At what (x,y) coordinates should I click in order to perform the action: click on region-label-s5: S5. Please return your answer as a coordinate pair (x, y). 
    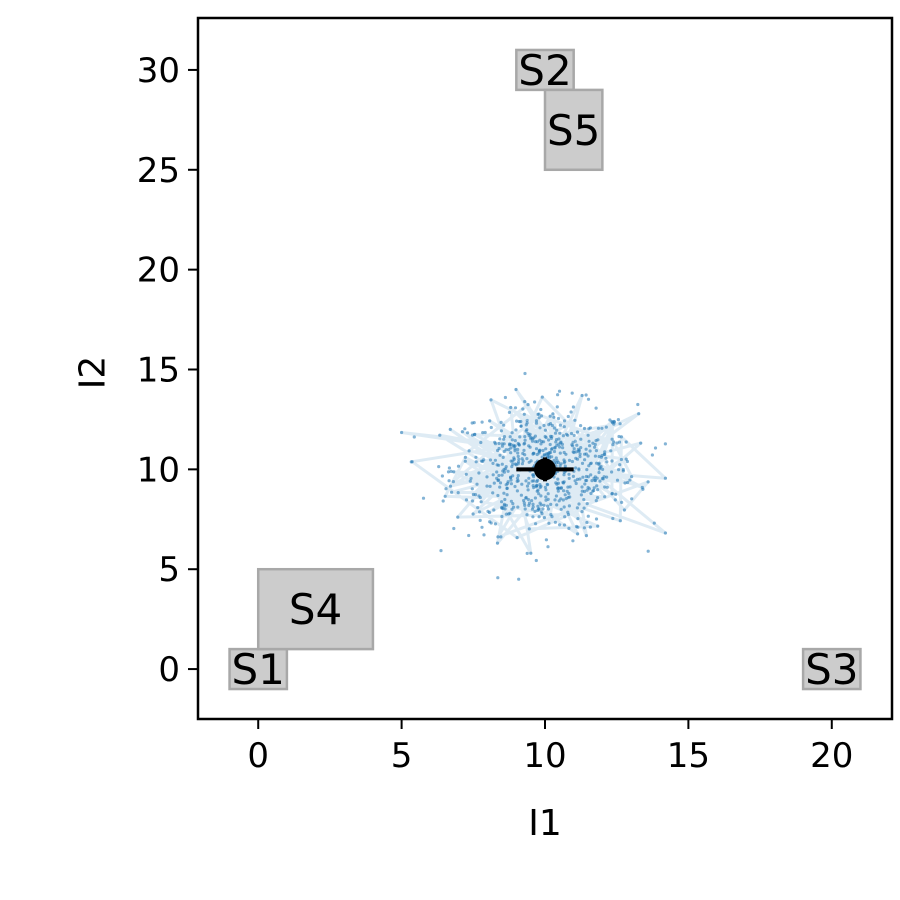
    Looking at the image, I should click on (573, 130).